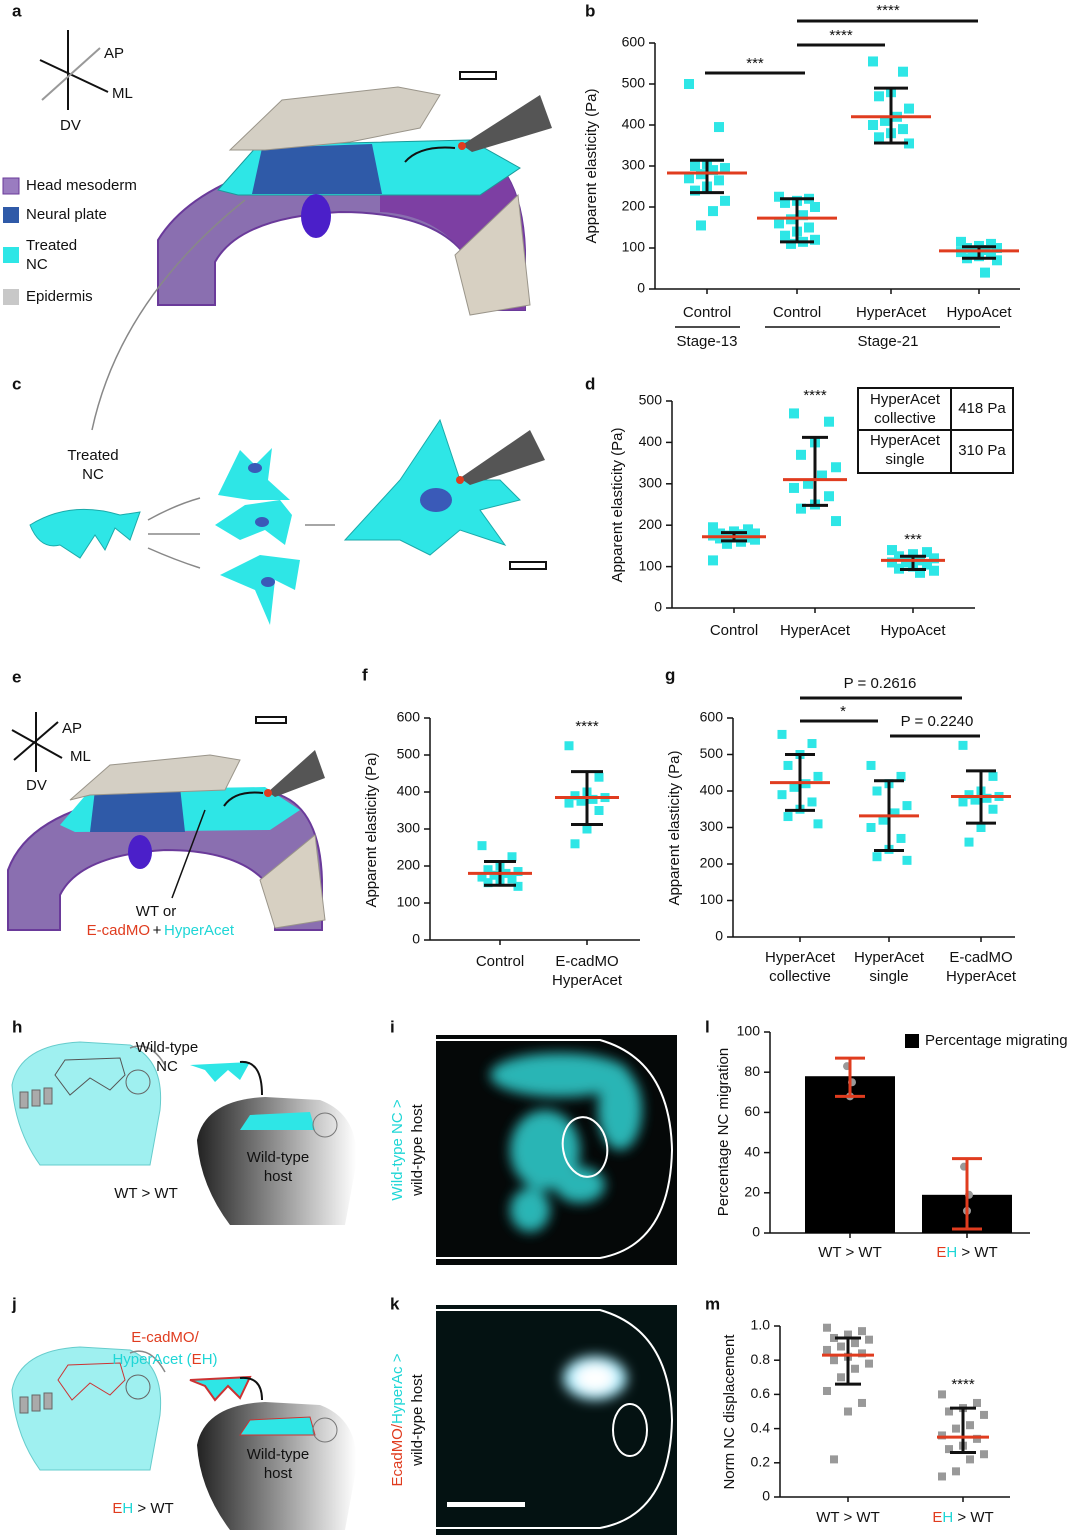  I want to click on image-k: EcadMO/HyperAc > wild-type host, so click(533, 1420).